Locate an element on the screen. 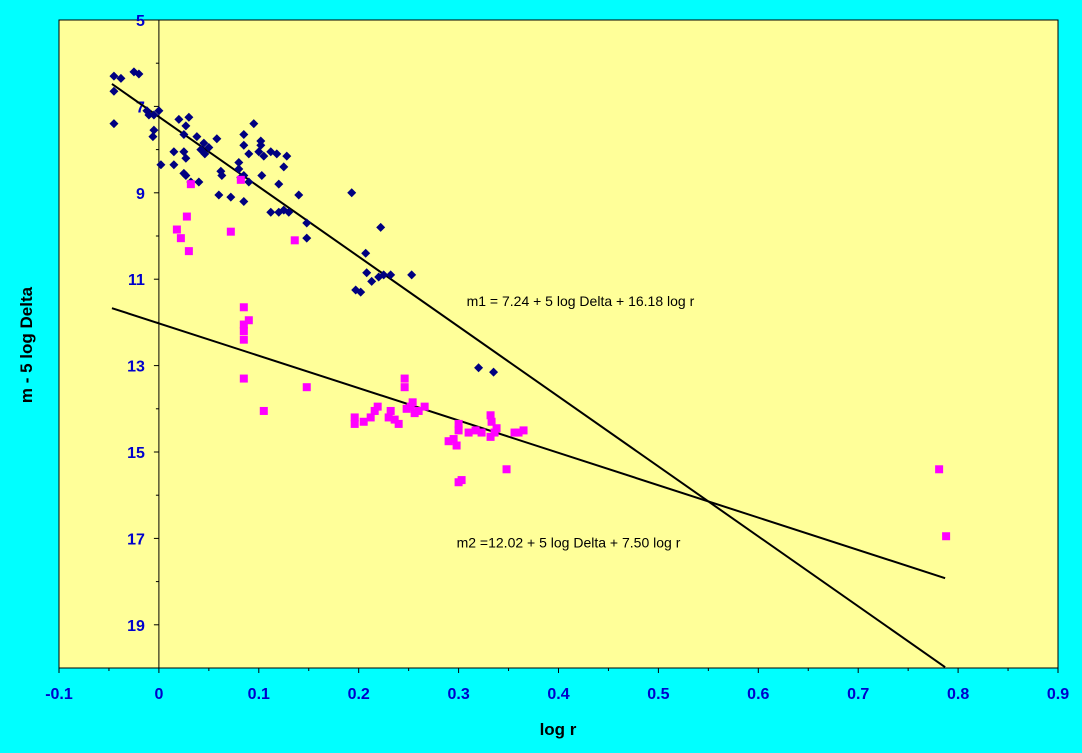 The height and width of the screenshot is (753, 1082). x-tick-label: 0.6 is located at coordinates (758, 694).